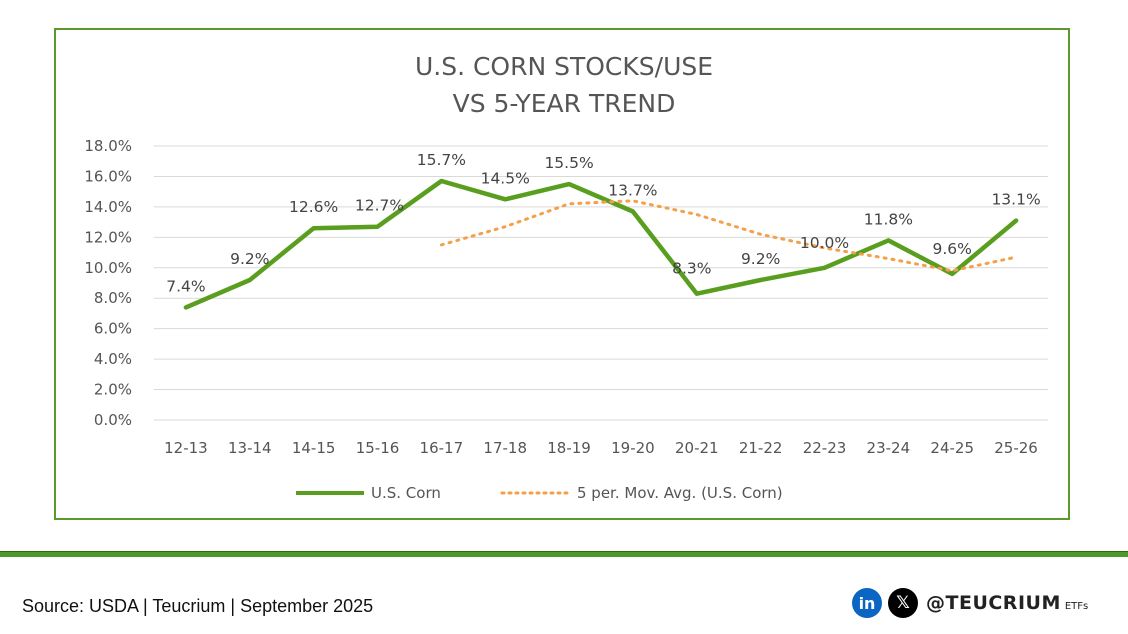 This screenshot has width=1128, height=634. I want to click on y-tick-label: 0.0%, so click(113, 420).